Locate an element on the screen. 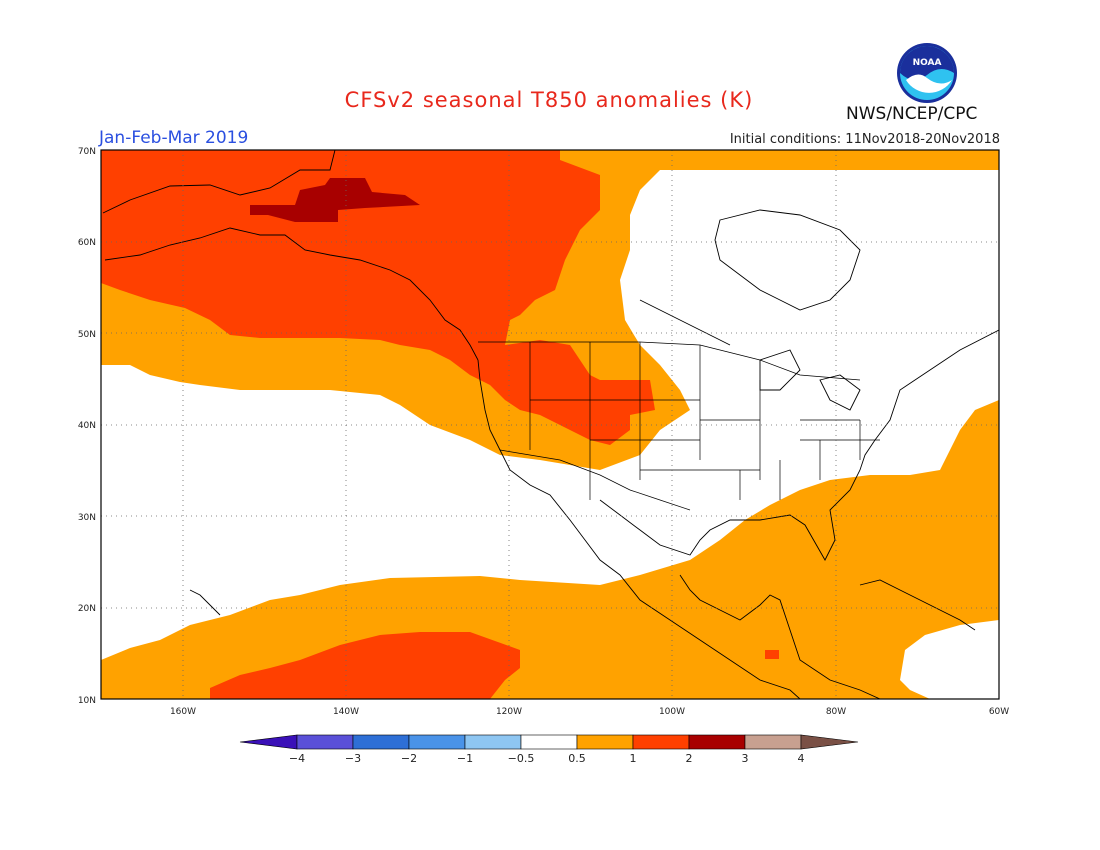 This screenshot has height=850, width=1100. season-label: Jan-Feb-Mar 2019 is located at coordinates (174, 138).